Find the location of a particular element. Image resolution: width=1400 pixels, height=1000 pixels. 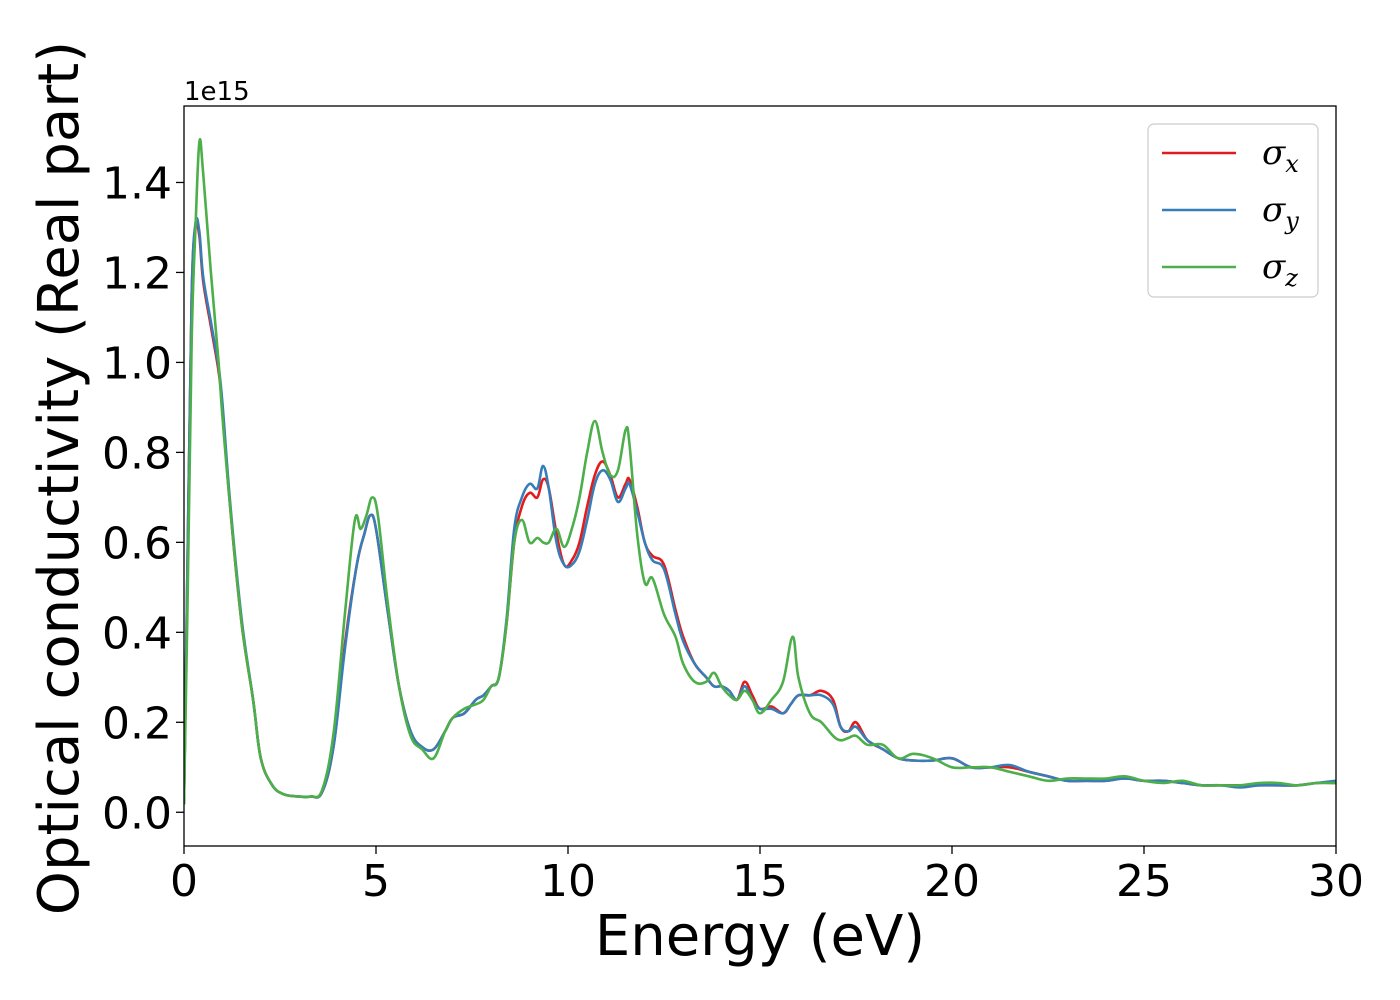

x-tick-label: 10 is located at coordinates (568, 881).